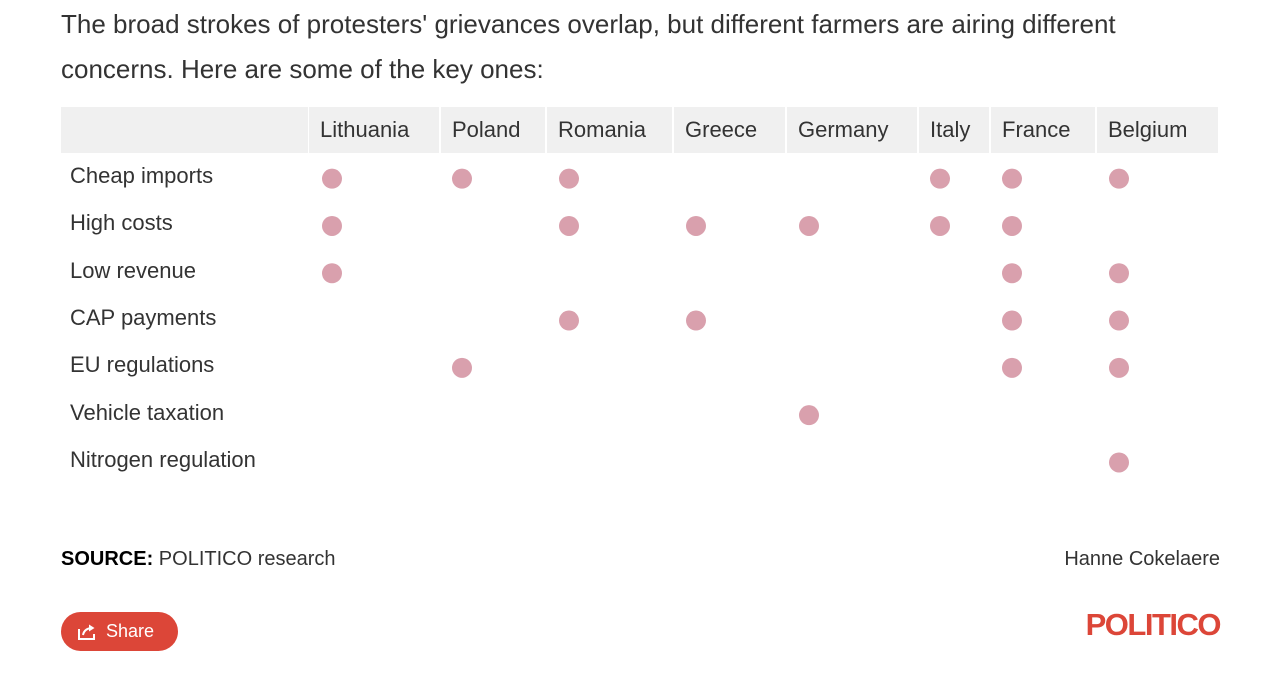 The width and height of the screenshot is (1266, 683). Describe the element at coordinates (163, 459) in the screenshot. I see `row-label-nitrogen-regulation: Nitrogen regulation` at that location.